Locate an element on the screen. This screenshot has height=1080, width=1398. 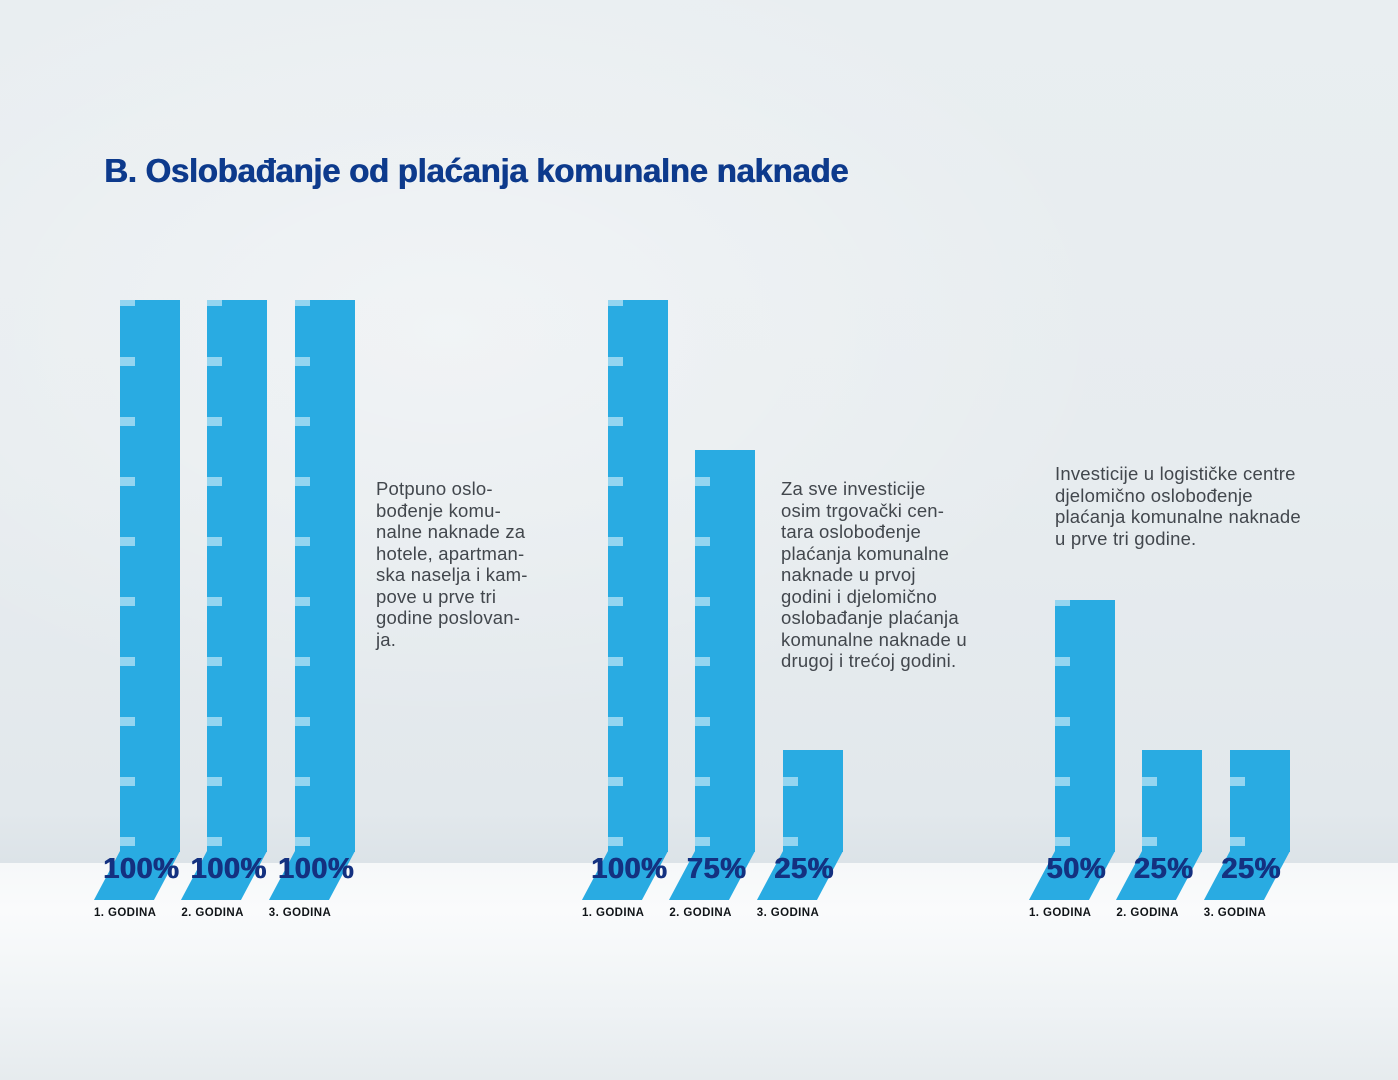
bar-group2-year2: 75% 2. GODINA is located at coordinates (712, 684).